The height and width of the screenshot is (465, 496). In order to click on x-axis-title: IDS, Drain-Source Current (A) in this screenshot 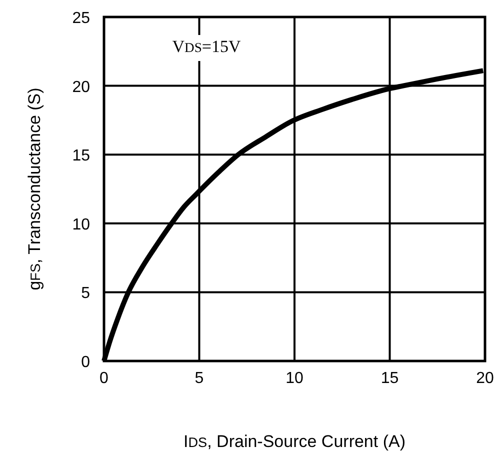, I will do `click(294, 441)`.